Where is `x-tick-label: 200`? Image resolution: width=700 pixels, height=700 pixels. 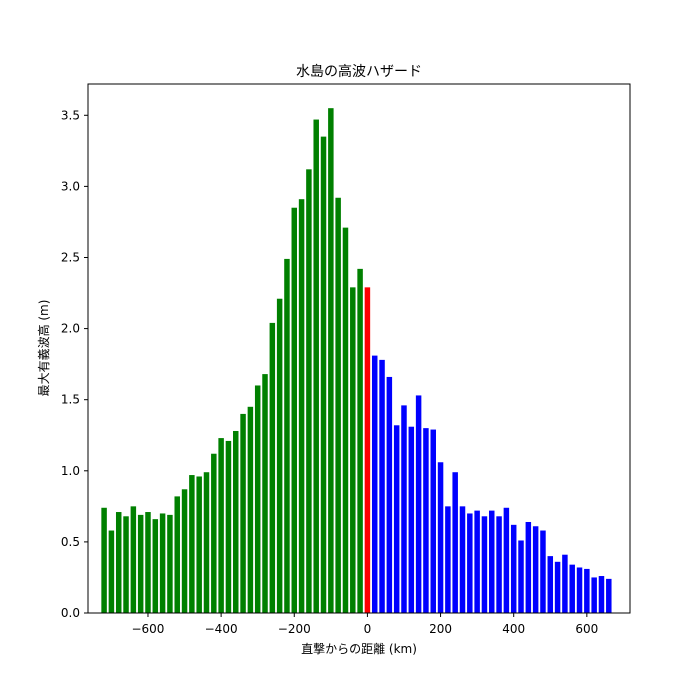 x-tick-label: 200 is located at coordinates (440, 629).